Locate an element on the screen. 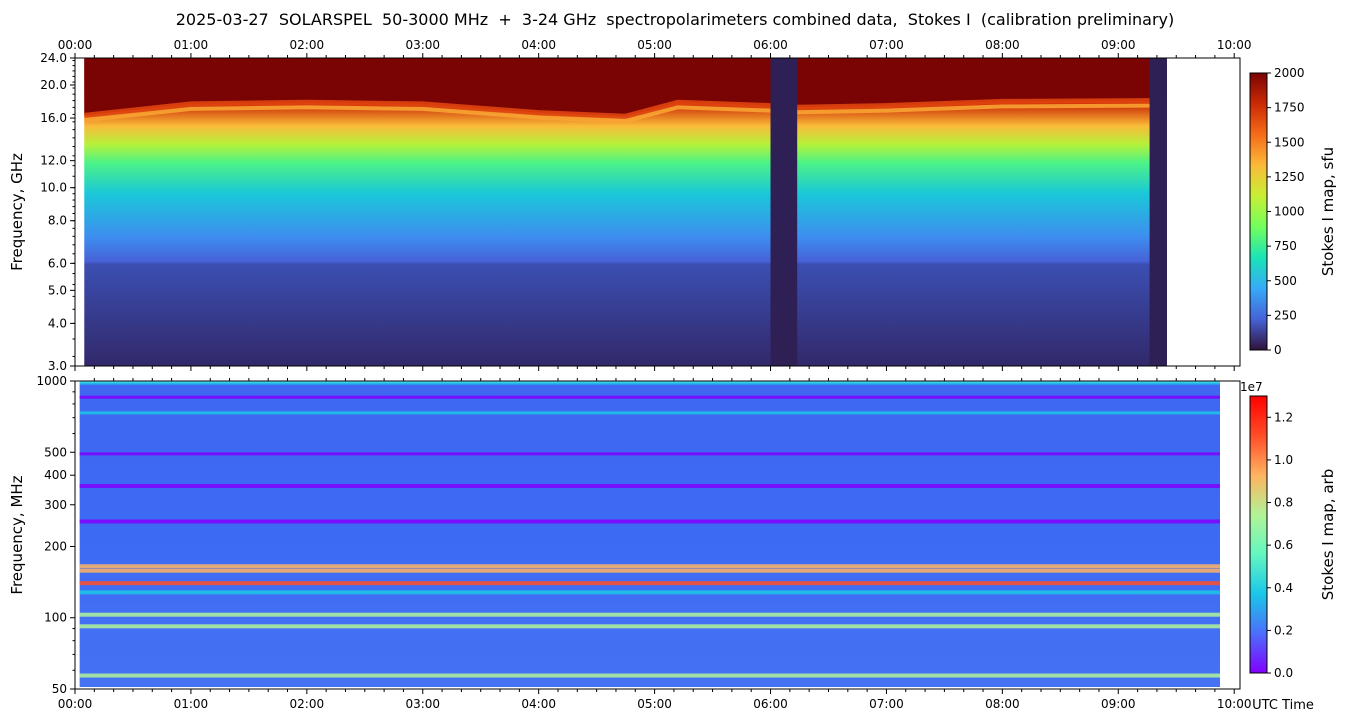 This screenshot has height=725, width=1350. upper-y-tick-label: 12.0 is located at coordinates (53, 161).